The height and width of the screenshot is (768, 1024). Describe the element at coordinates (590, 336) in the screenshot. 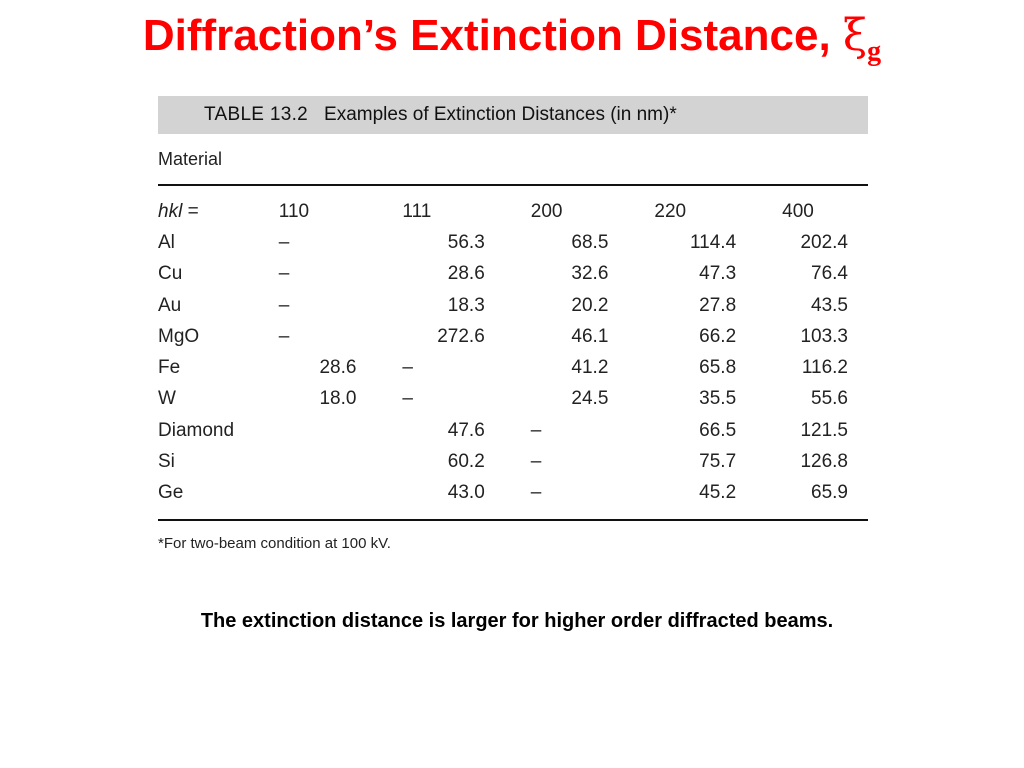

I see `value-cell: 46.1` at that location.